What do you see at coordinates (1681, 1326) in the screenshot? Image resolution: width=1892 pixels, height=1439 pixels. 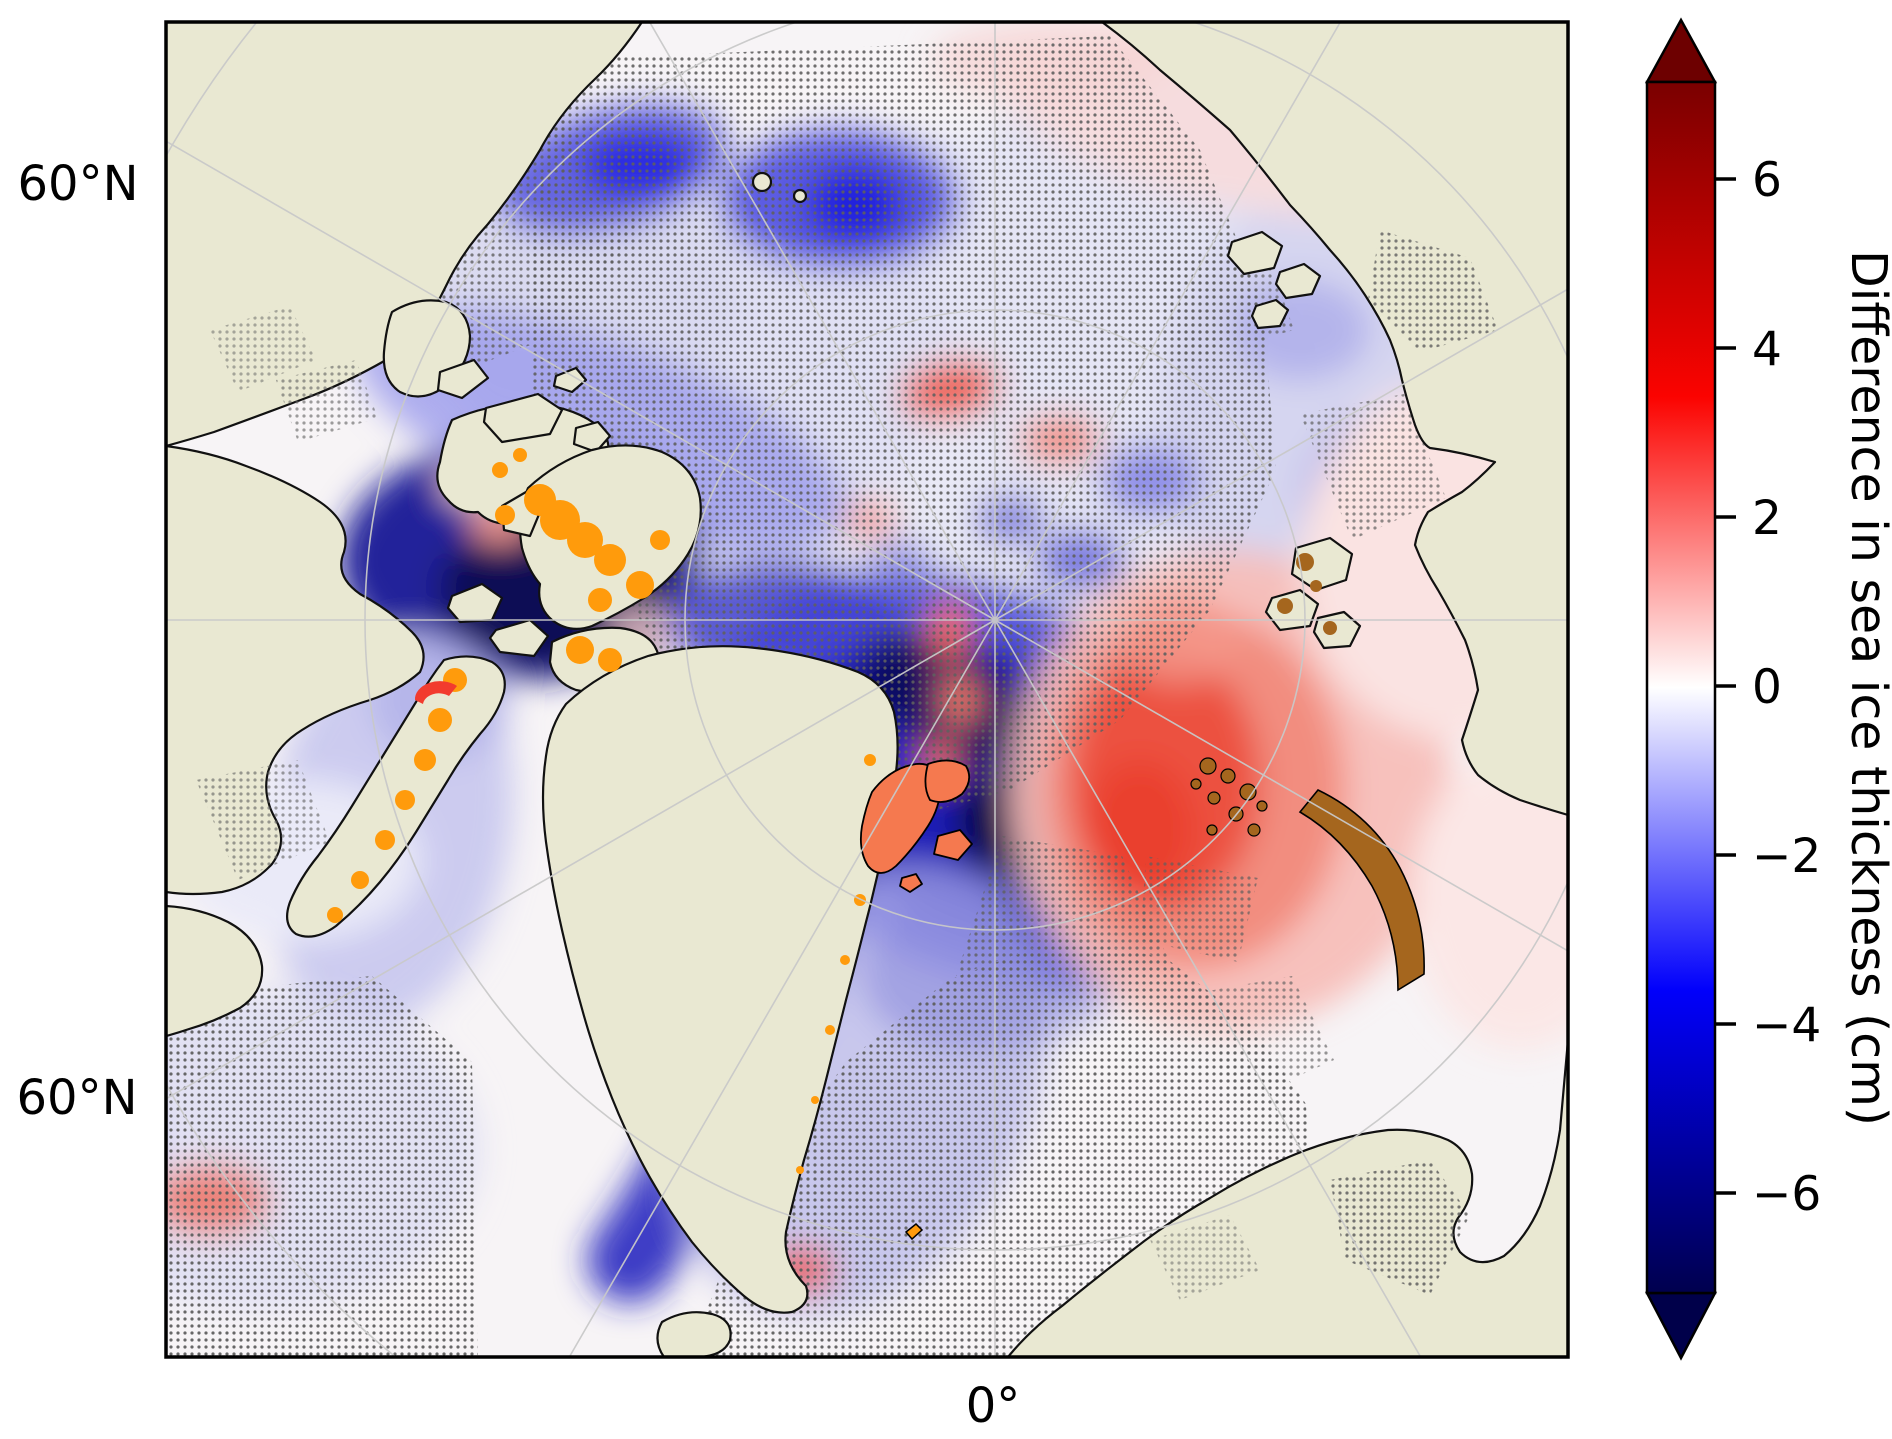 I see `colorbar-extend-min-arrow` at bounding box center [1681, 1326].